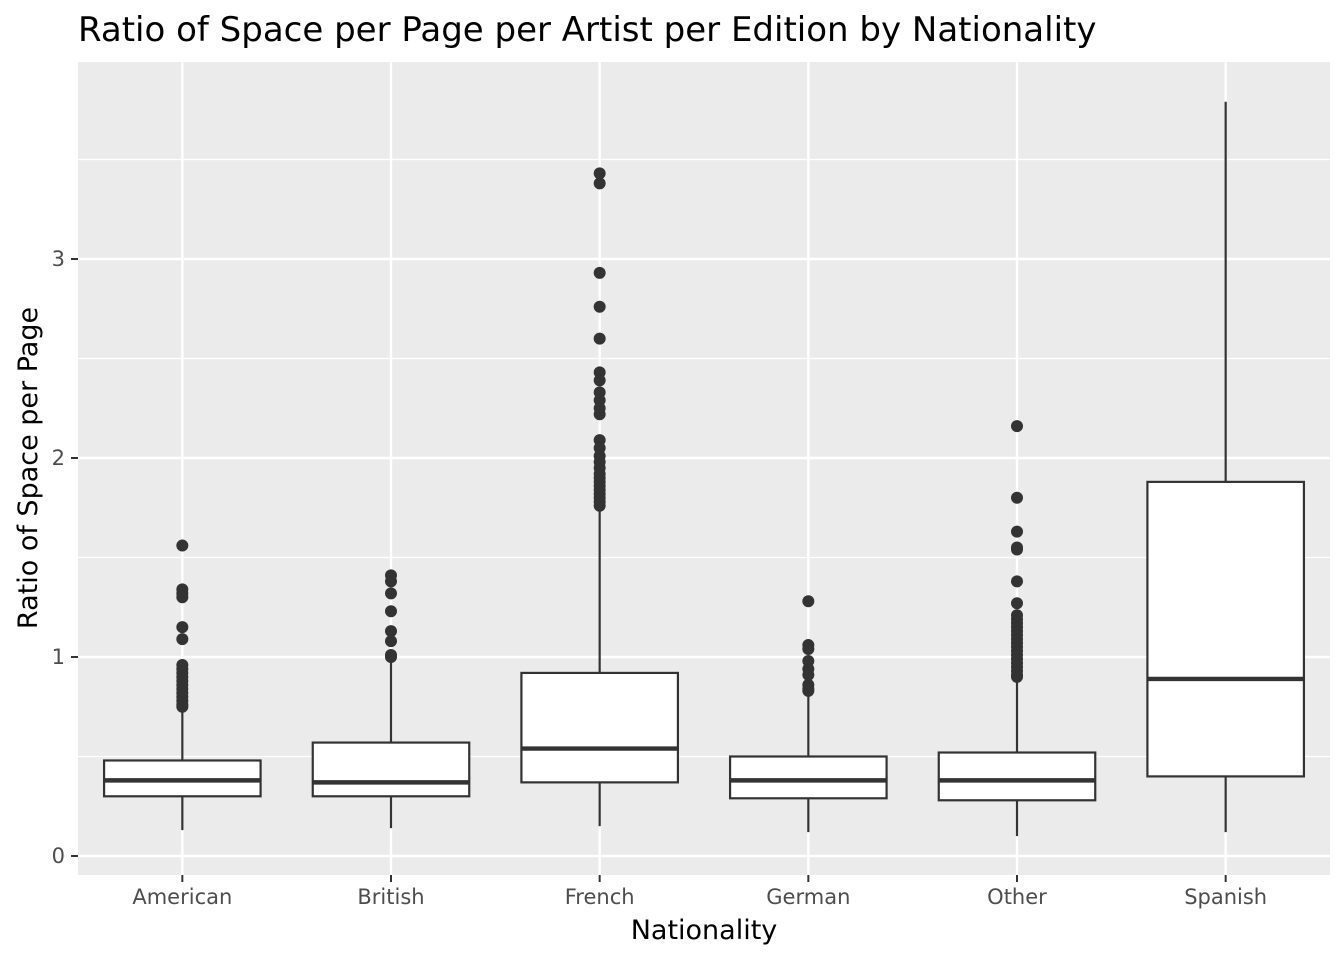 The width and height of the screenshot is (1344, 960). What do you see at coordinates (182, 685) in the screenshot?
I see `box-american` at bounding box center [182, 685].